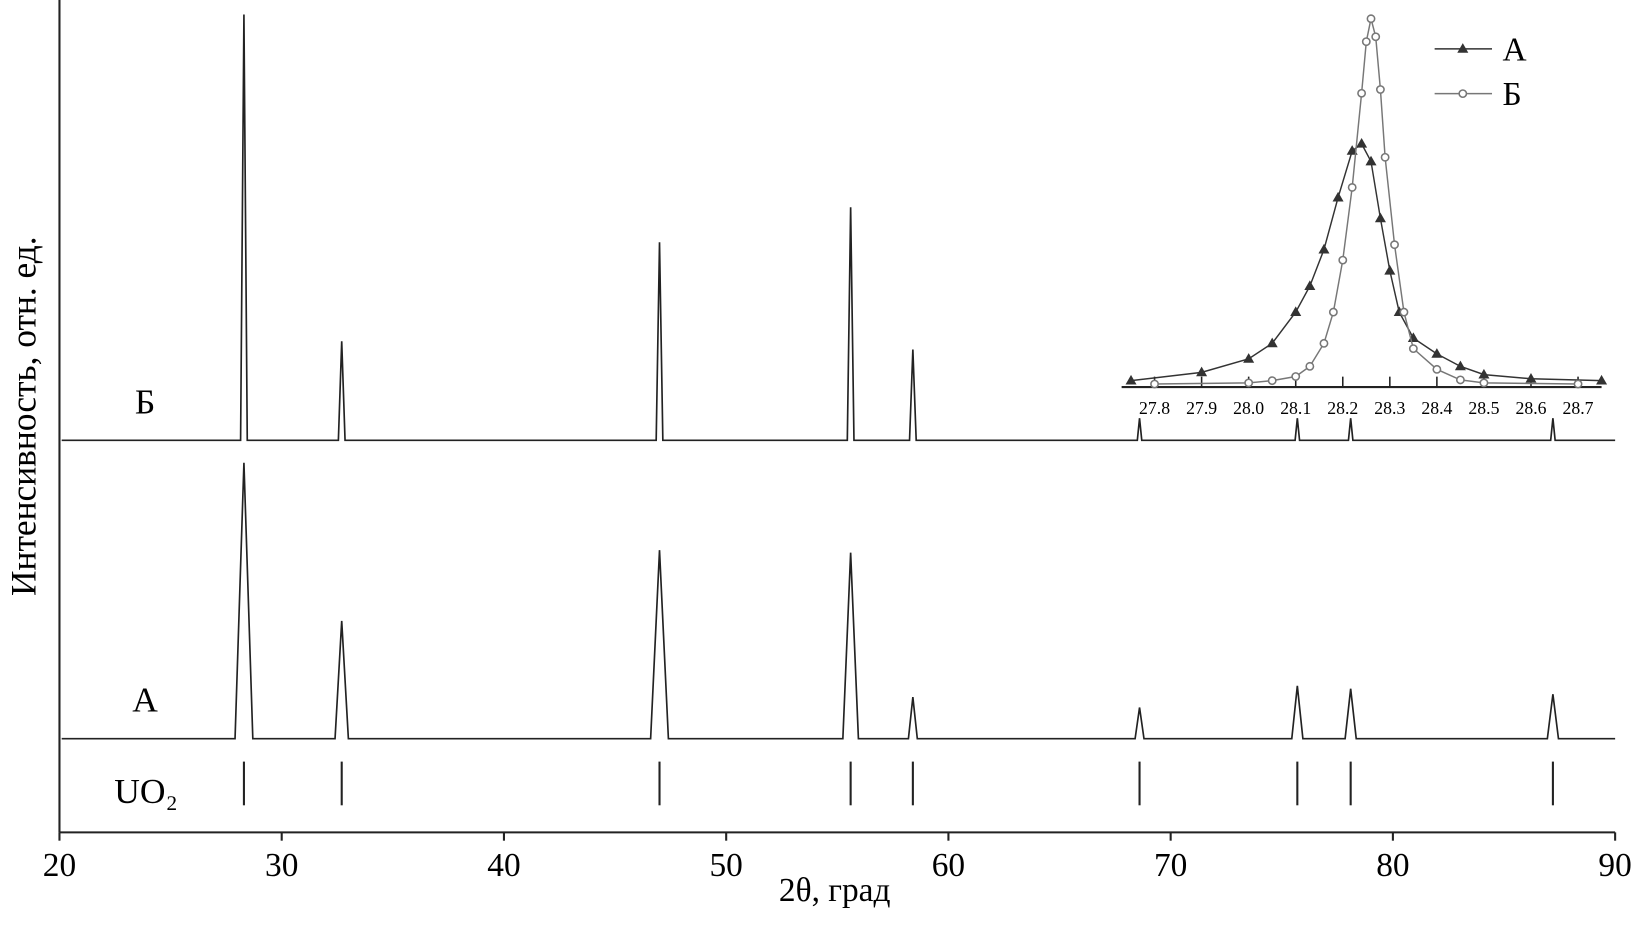 The width and height of the screenshot is (1636, 926). Describe the element at coordinates (1578, 408) in the screenshot. I see `inset-x-tick-label: 28.7` at that location.